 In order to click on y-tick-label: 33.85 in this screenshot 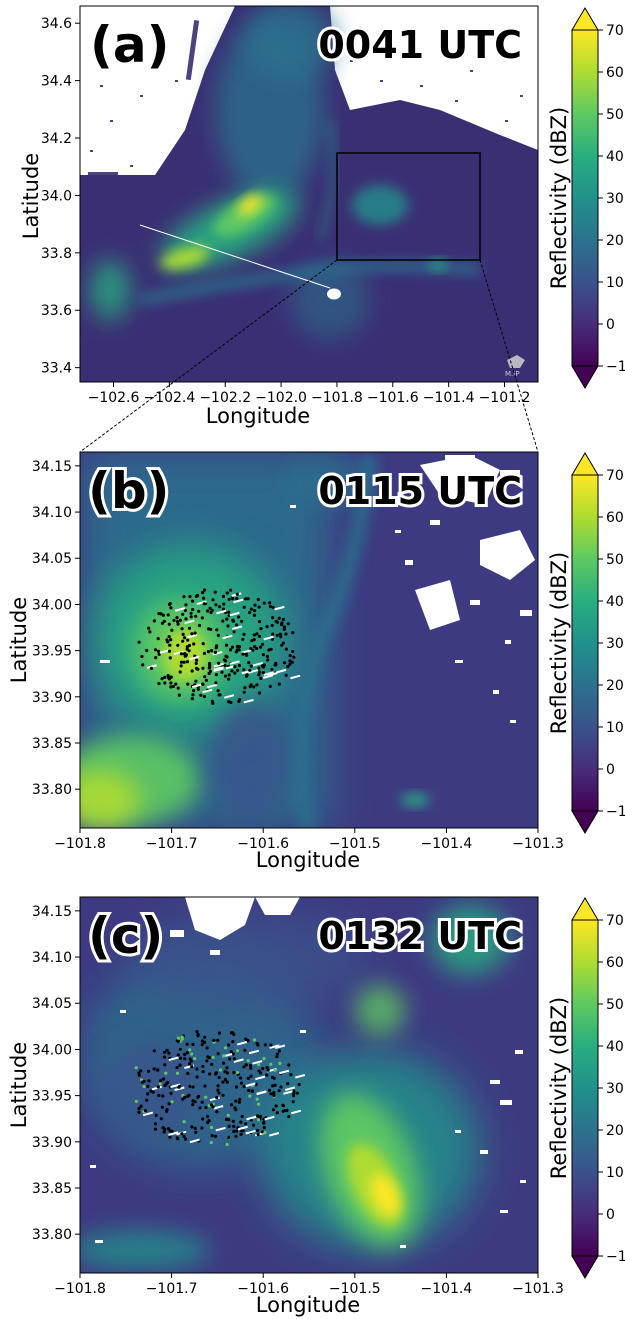, I will do `click(52, 1189)`.